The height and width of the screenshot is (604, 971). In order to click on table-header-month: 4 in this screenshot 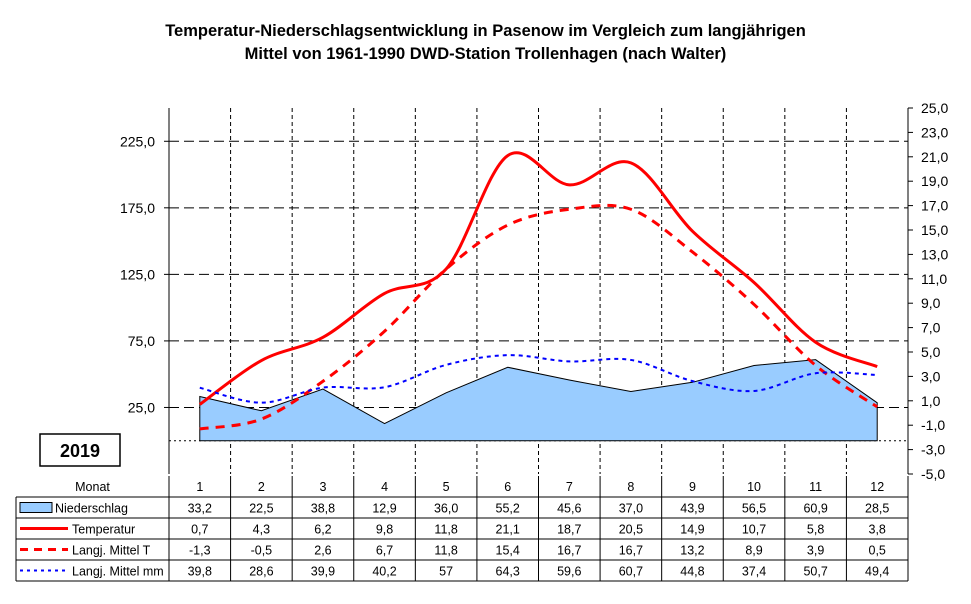, I will do `click(384, 487)`.